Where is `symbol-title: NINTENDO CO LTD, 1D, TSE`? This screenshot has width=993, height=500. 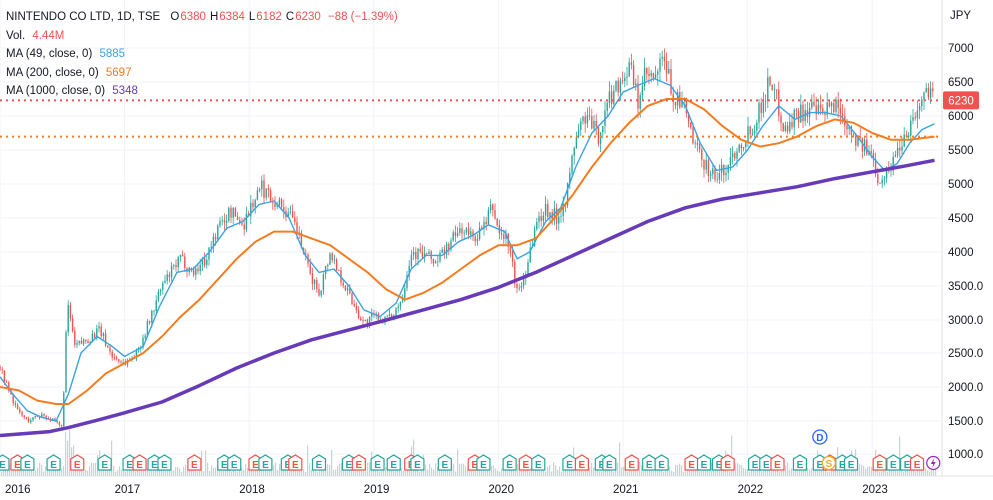
symbol-title: NINTENDO CO LTD, 1D, TSE is located at coordinates (83, 17).